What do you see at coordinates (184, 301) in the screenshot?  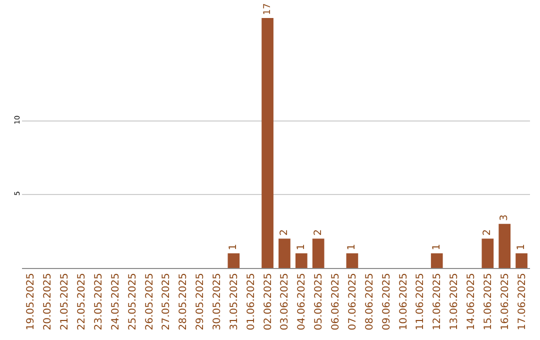 I see `x-tick-label: 28.05.2025` at bounding box center [184, 301].